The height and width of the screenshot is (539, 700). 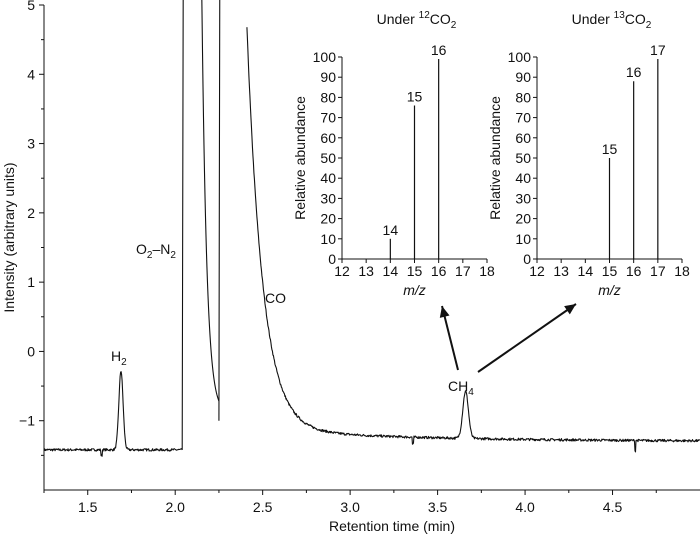 What do you see at coordinates (113, 414) in the screenshot?
I see `trace-baseline-h2` at bounding box center [113, 414].